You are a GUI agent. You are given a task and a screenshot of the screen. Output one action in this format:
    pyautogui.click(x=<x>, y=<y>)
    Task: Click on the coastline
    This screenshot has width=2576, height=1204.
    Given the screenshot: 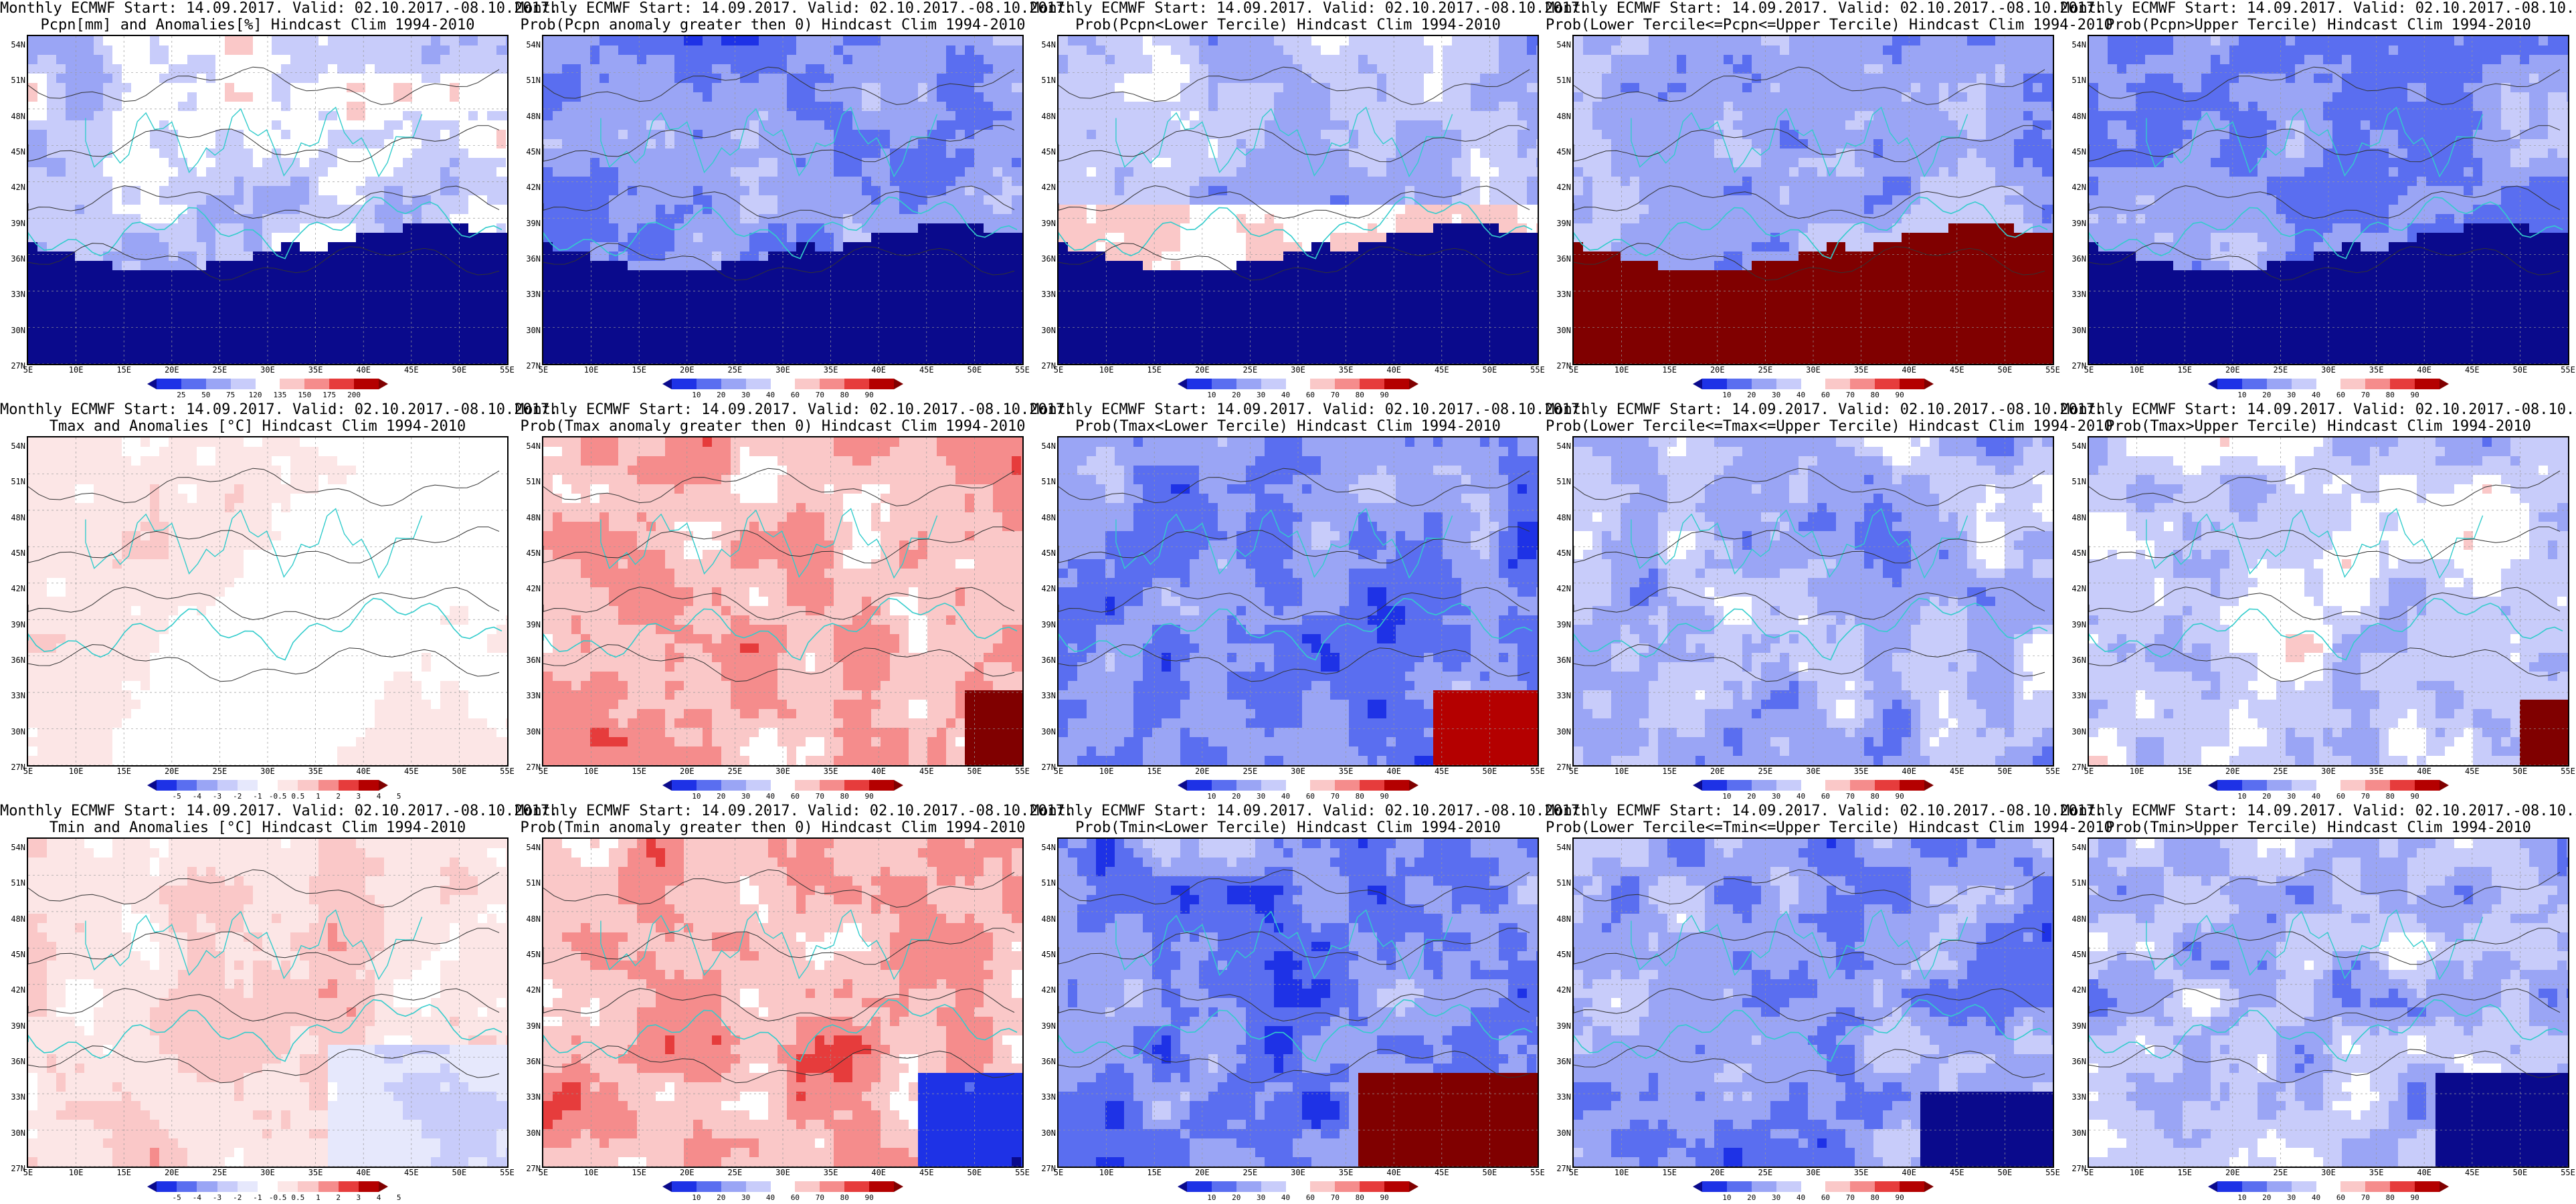 What is the action you would take?
    pyautogui.click(x=265, y=228)
    